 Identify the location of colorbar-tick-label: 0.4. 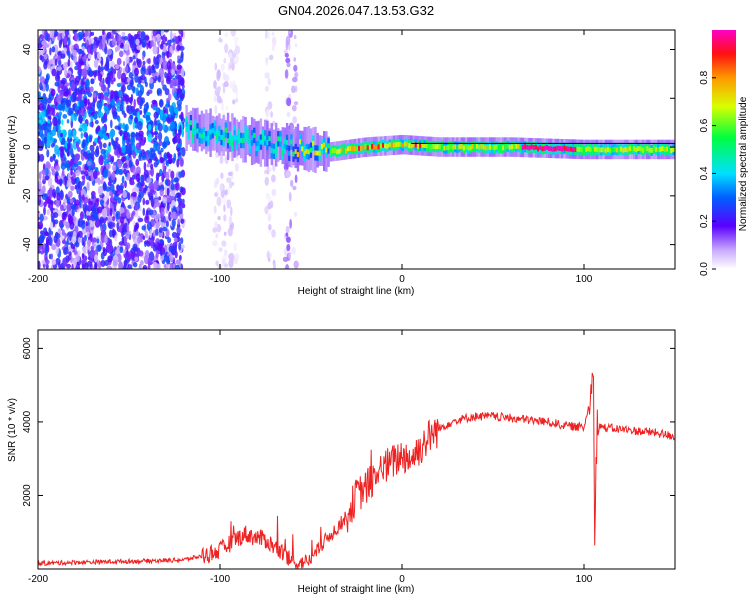
(704, 173).